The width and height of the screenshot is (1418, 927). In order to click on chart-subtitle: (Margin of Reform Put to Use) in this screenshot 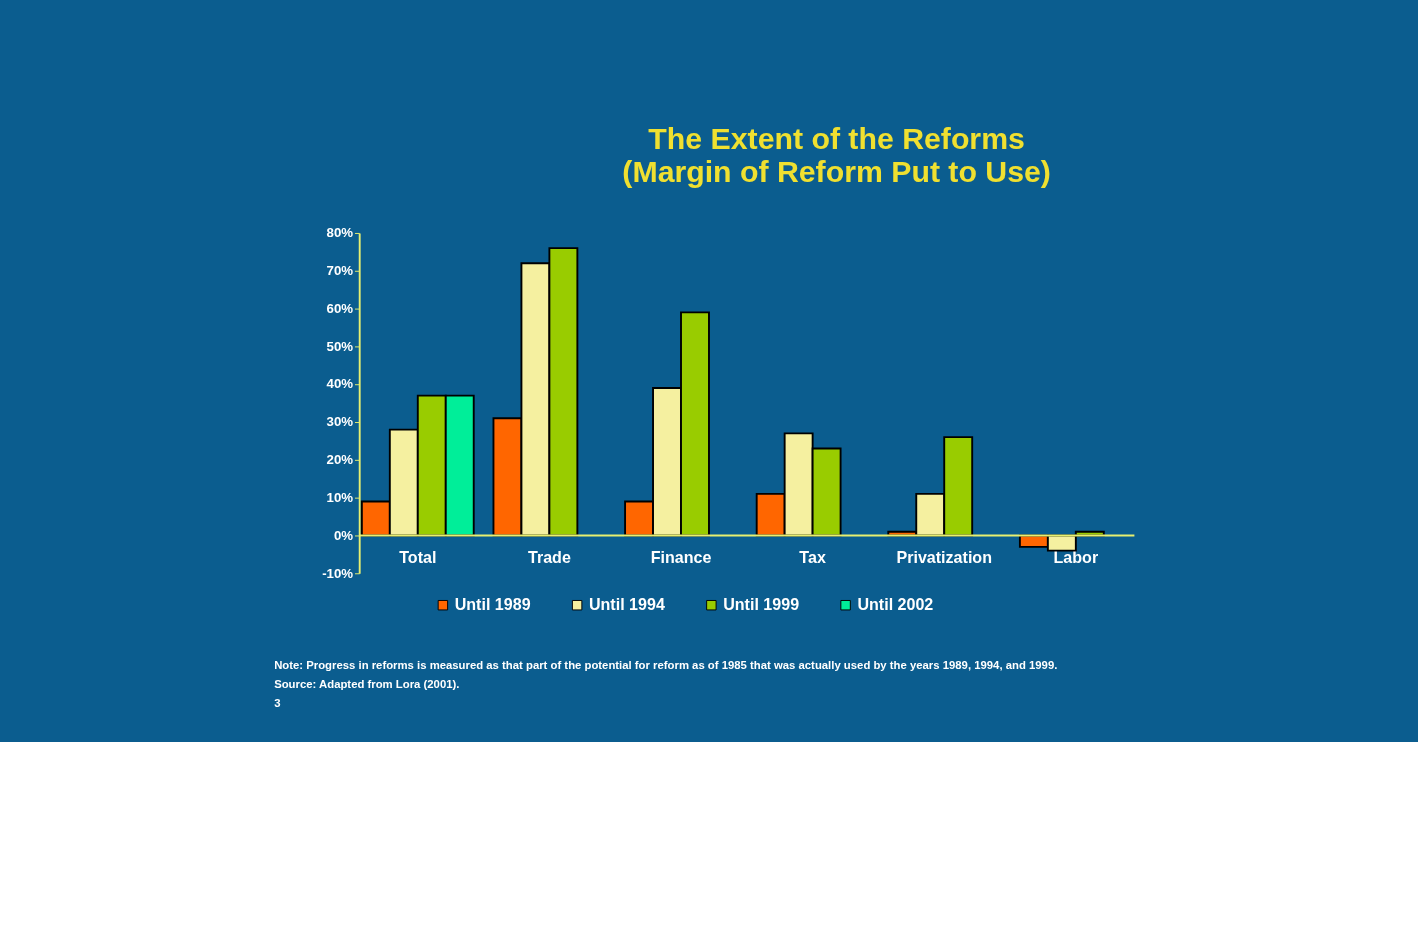, I will do `click(836, 171)`.